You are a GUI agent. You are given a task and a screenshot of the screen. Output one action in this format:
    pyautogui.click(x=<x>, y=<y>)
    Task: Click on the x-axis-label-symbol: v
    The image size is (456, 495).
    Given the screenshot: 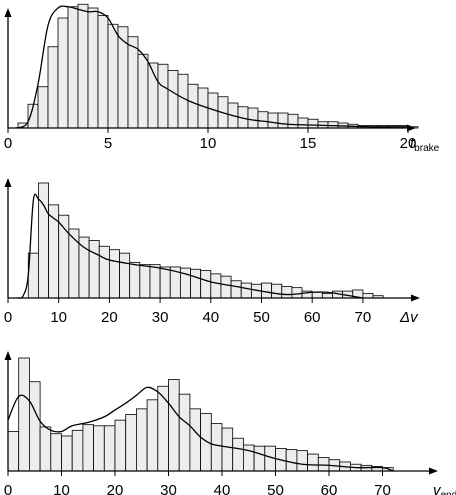 What is the action you would take?
    pyautogui.click(x=437, y=488)
    